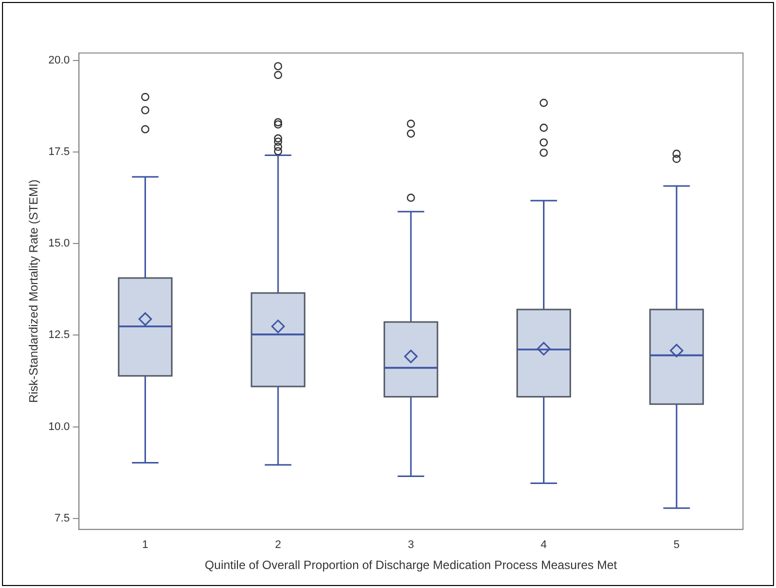 The image size is (776, 588). Describe the element at coordinates (145, 545) in the screenshot. I see `x-tick-label: 1` at that location.